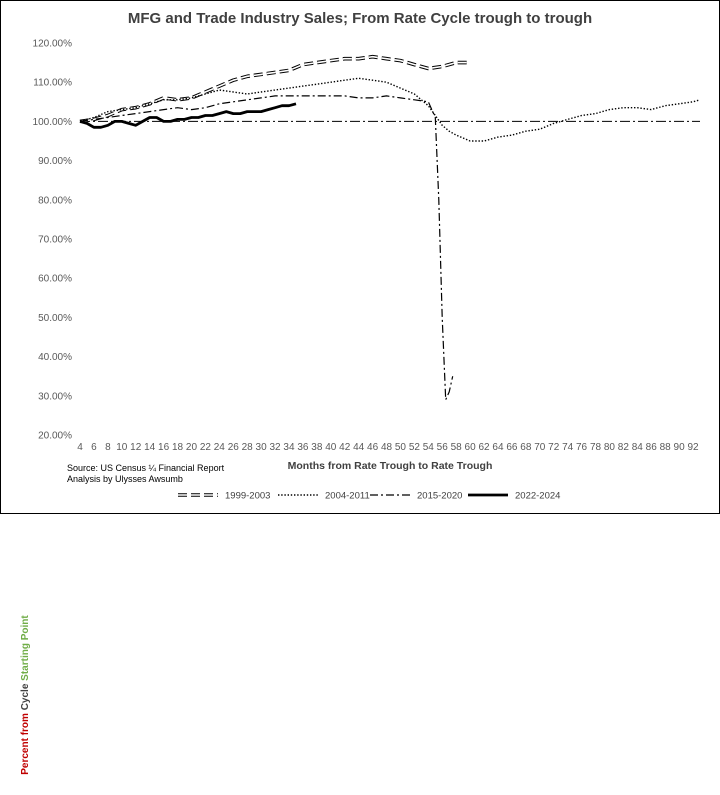  I want to click on x-tick-label: 24, so click(220, 447).